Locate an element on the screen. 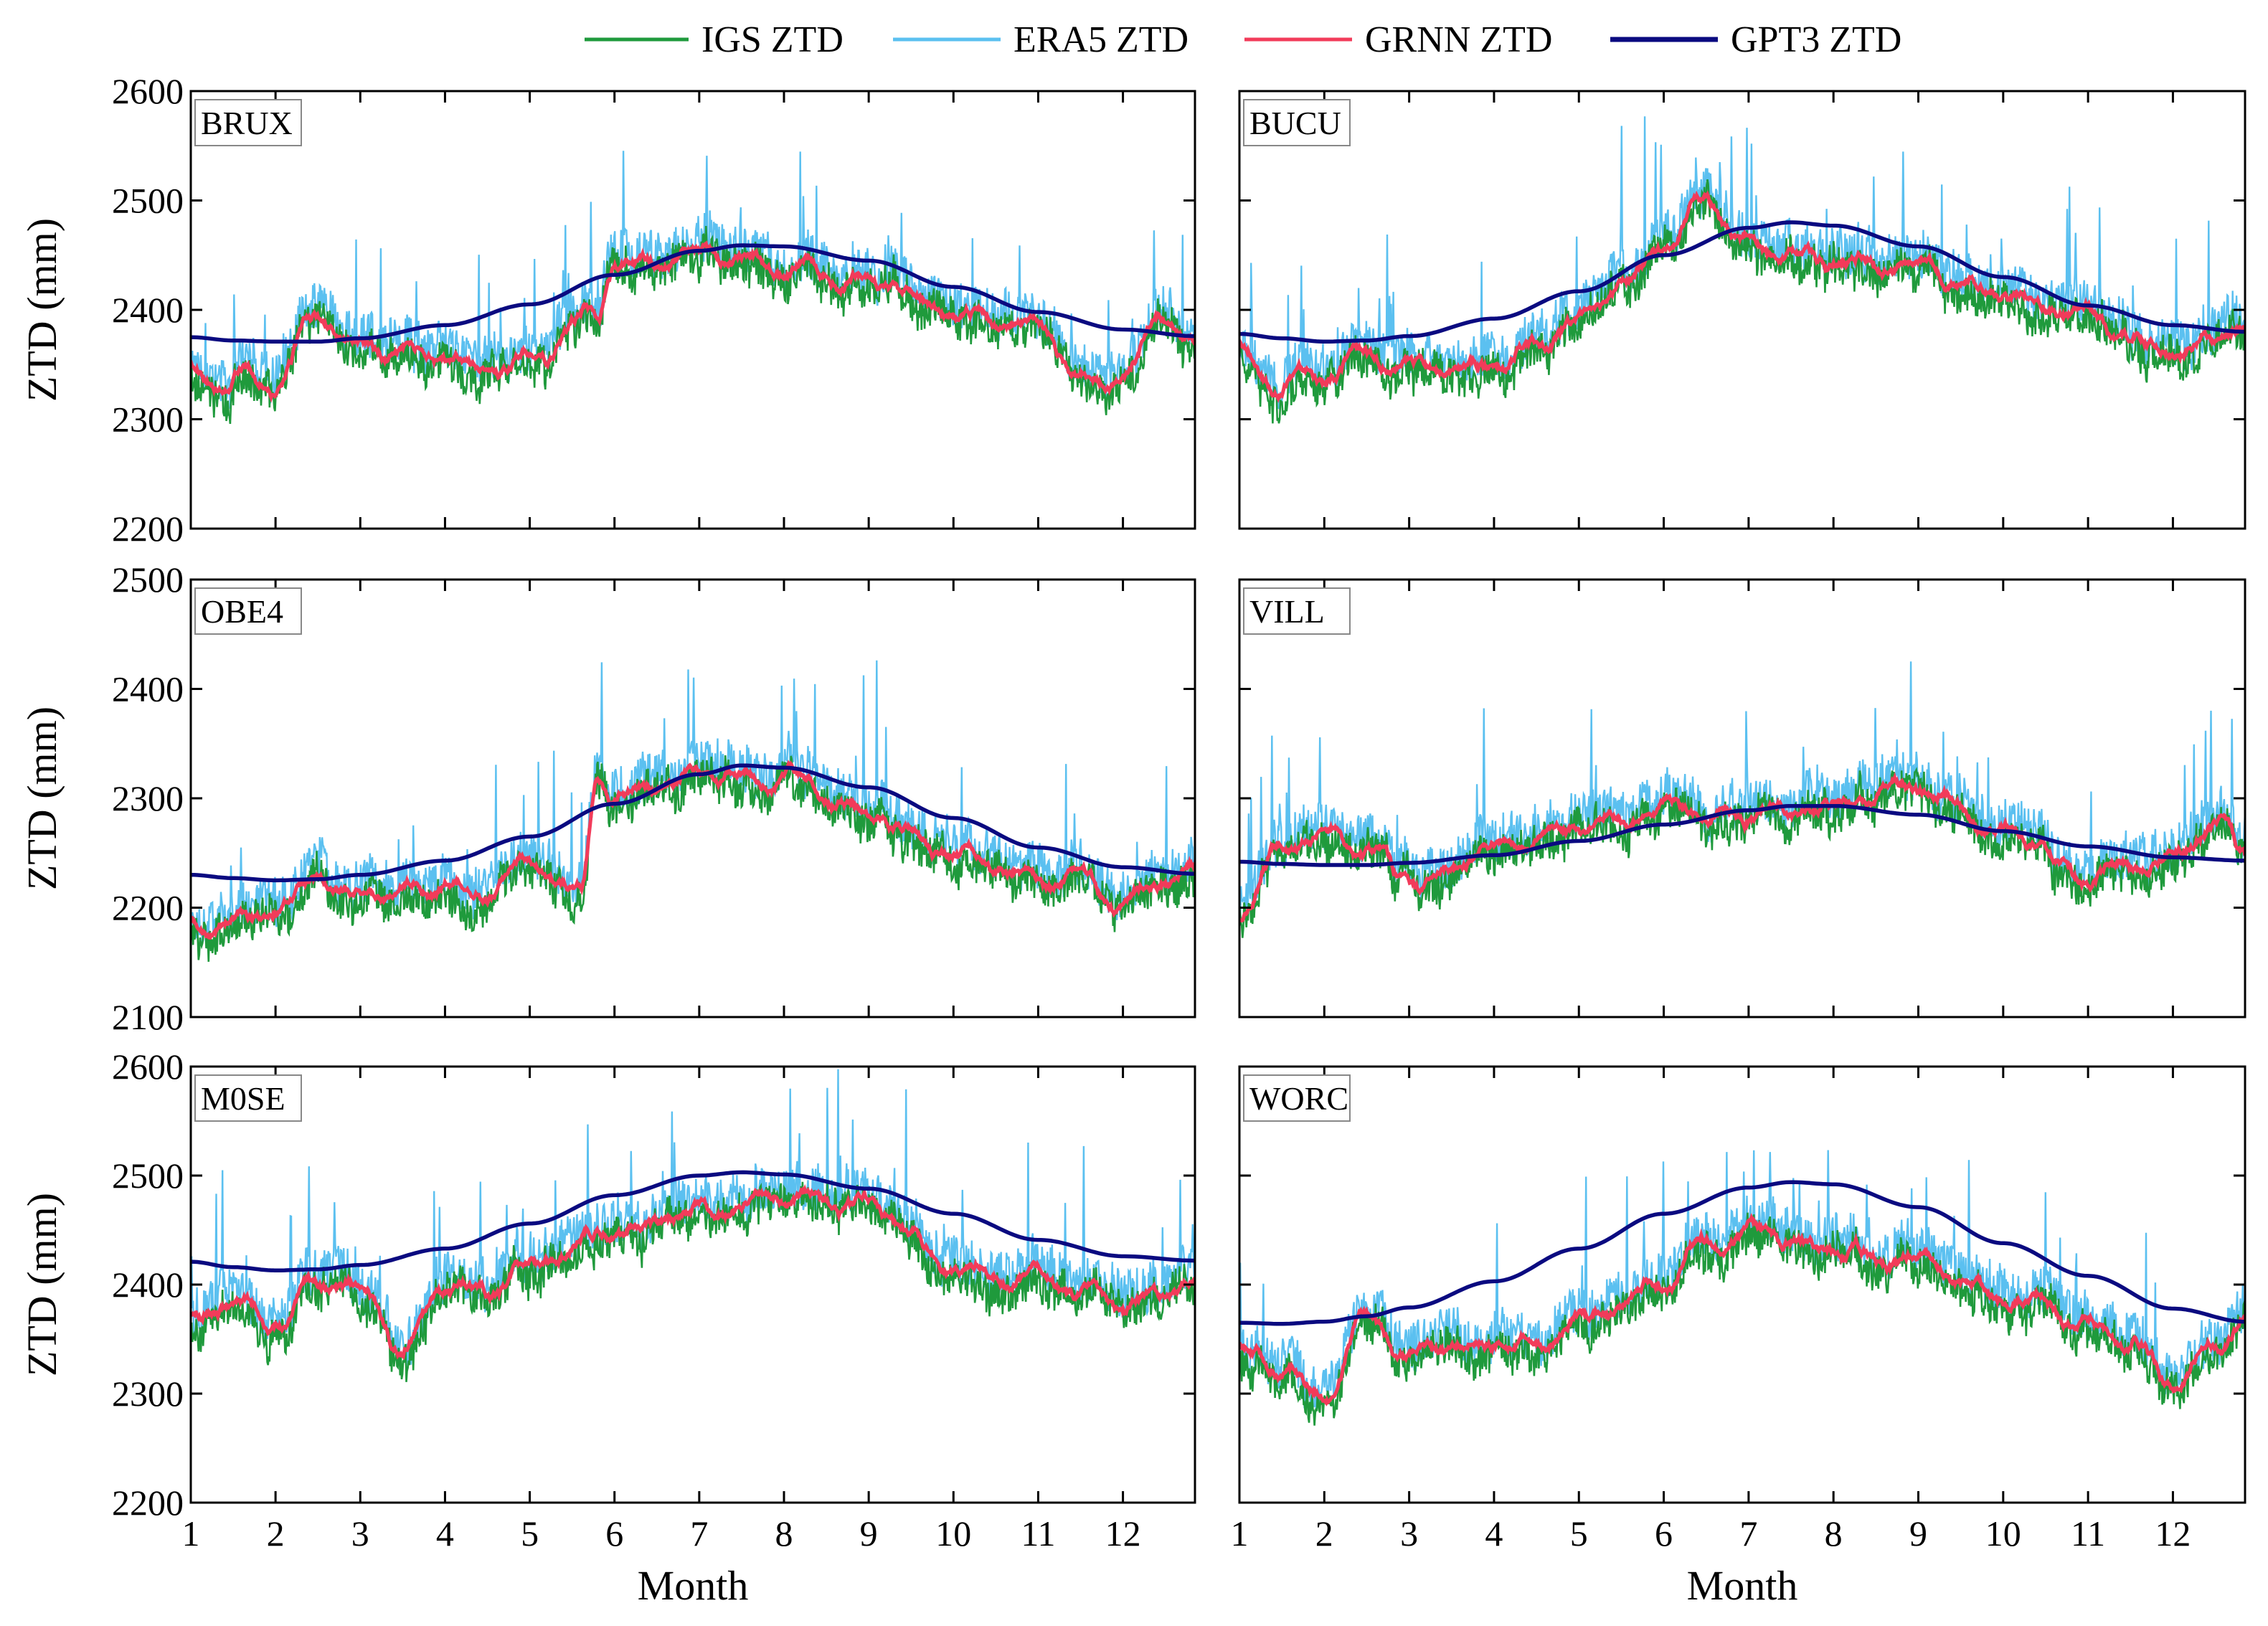 The image size is (2268, 1626). x-tick-label-worc-10: 10 is located at coordinates (2003, 1534).